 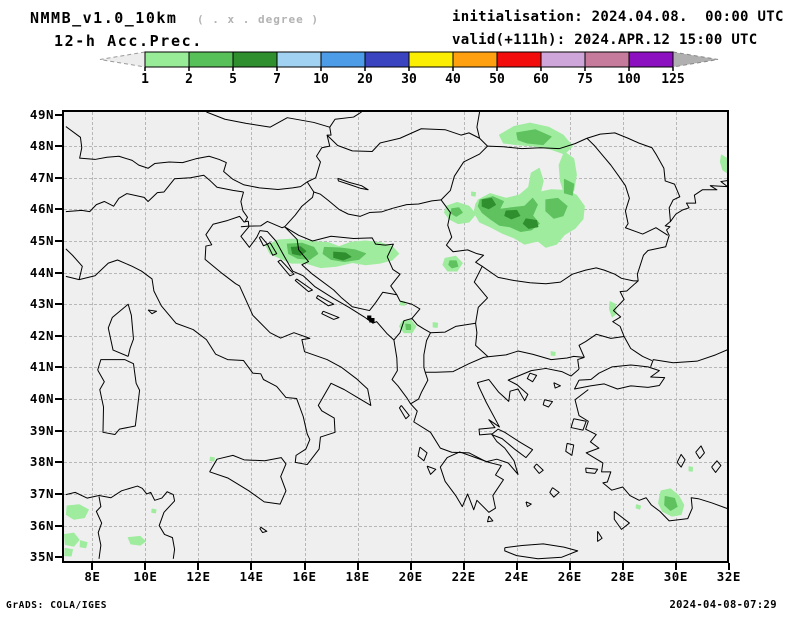 What do you see at coordinates (145, 576) in the screenshot?
I see `lon-axis-label: 10E` at bounding box center [145, 576].